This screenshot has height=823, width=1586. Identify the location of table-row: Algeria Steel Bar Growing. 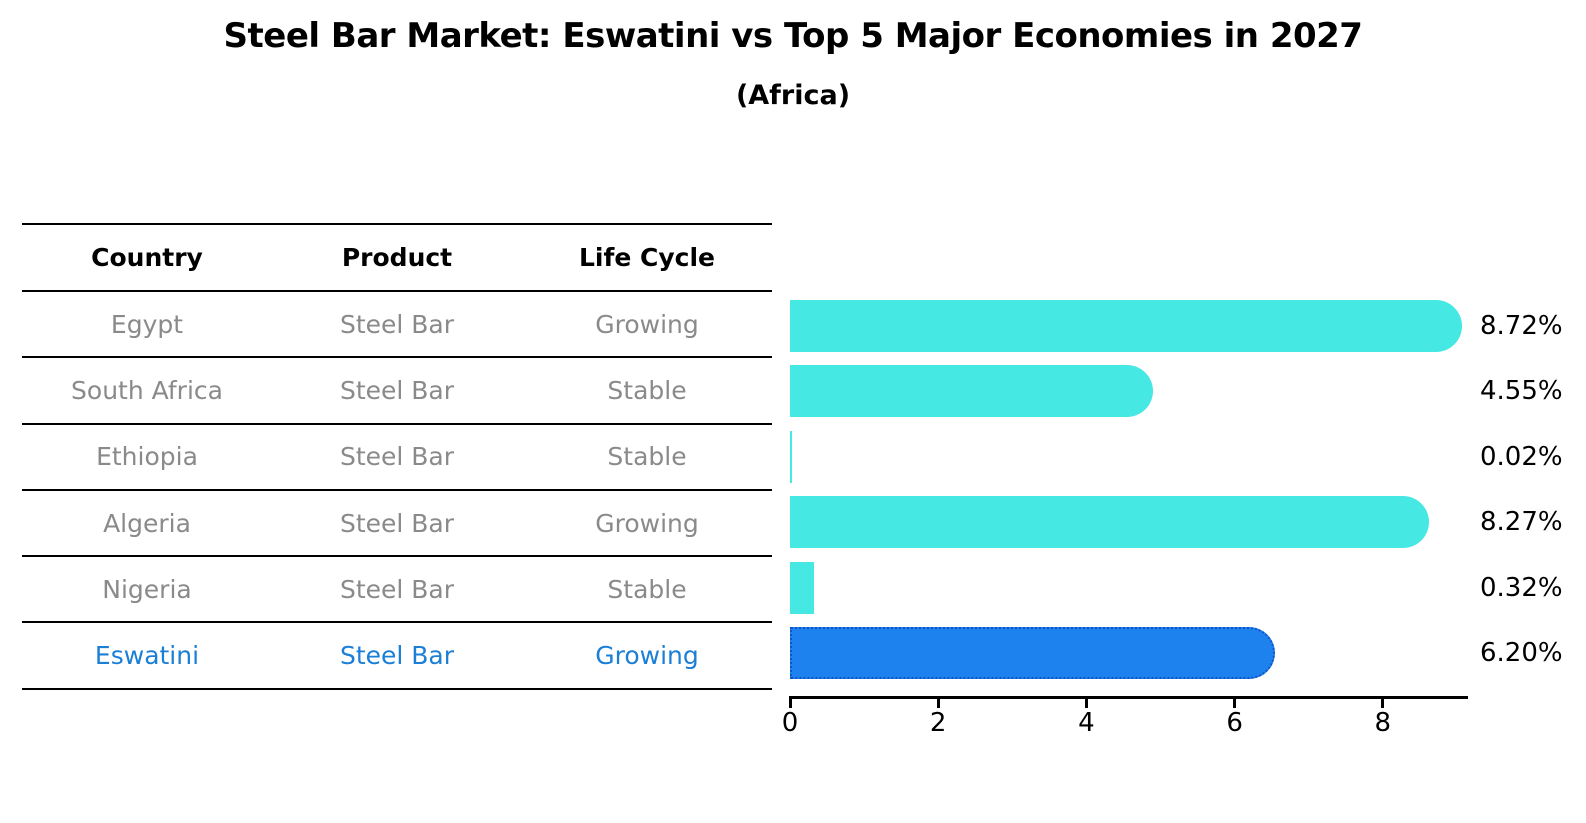
(397, 524).